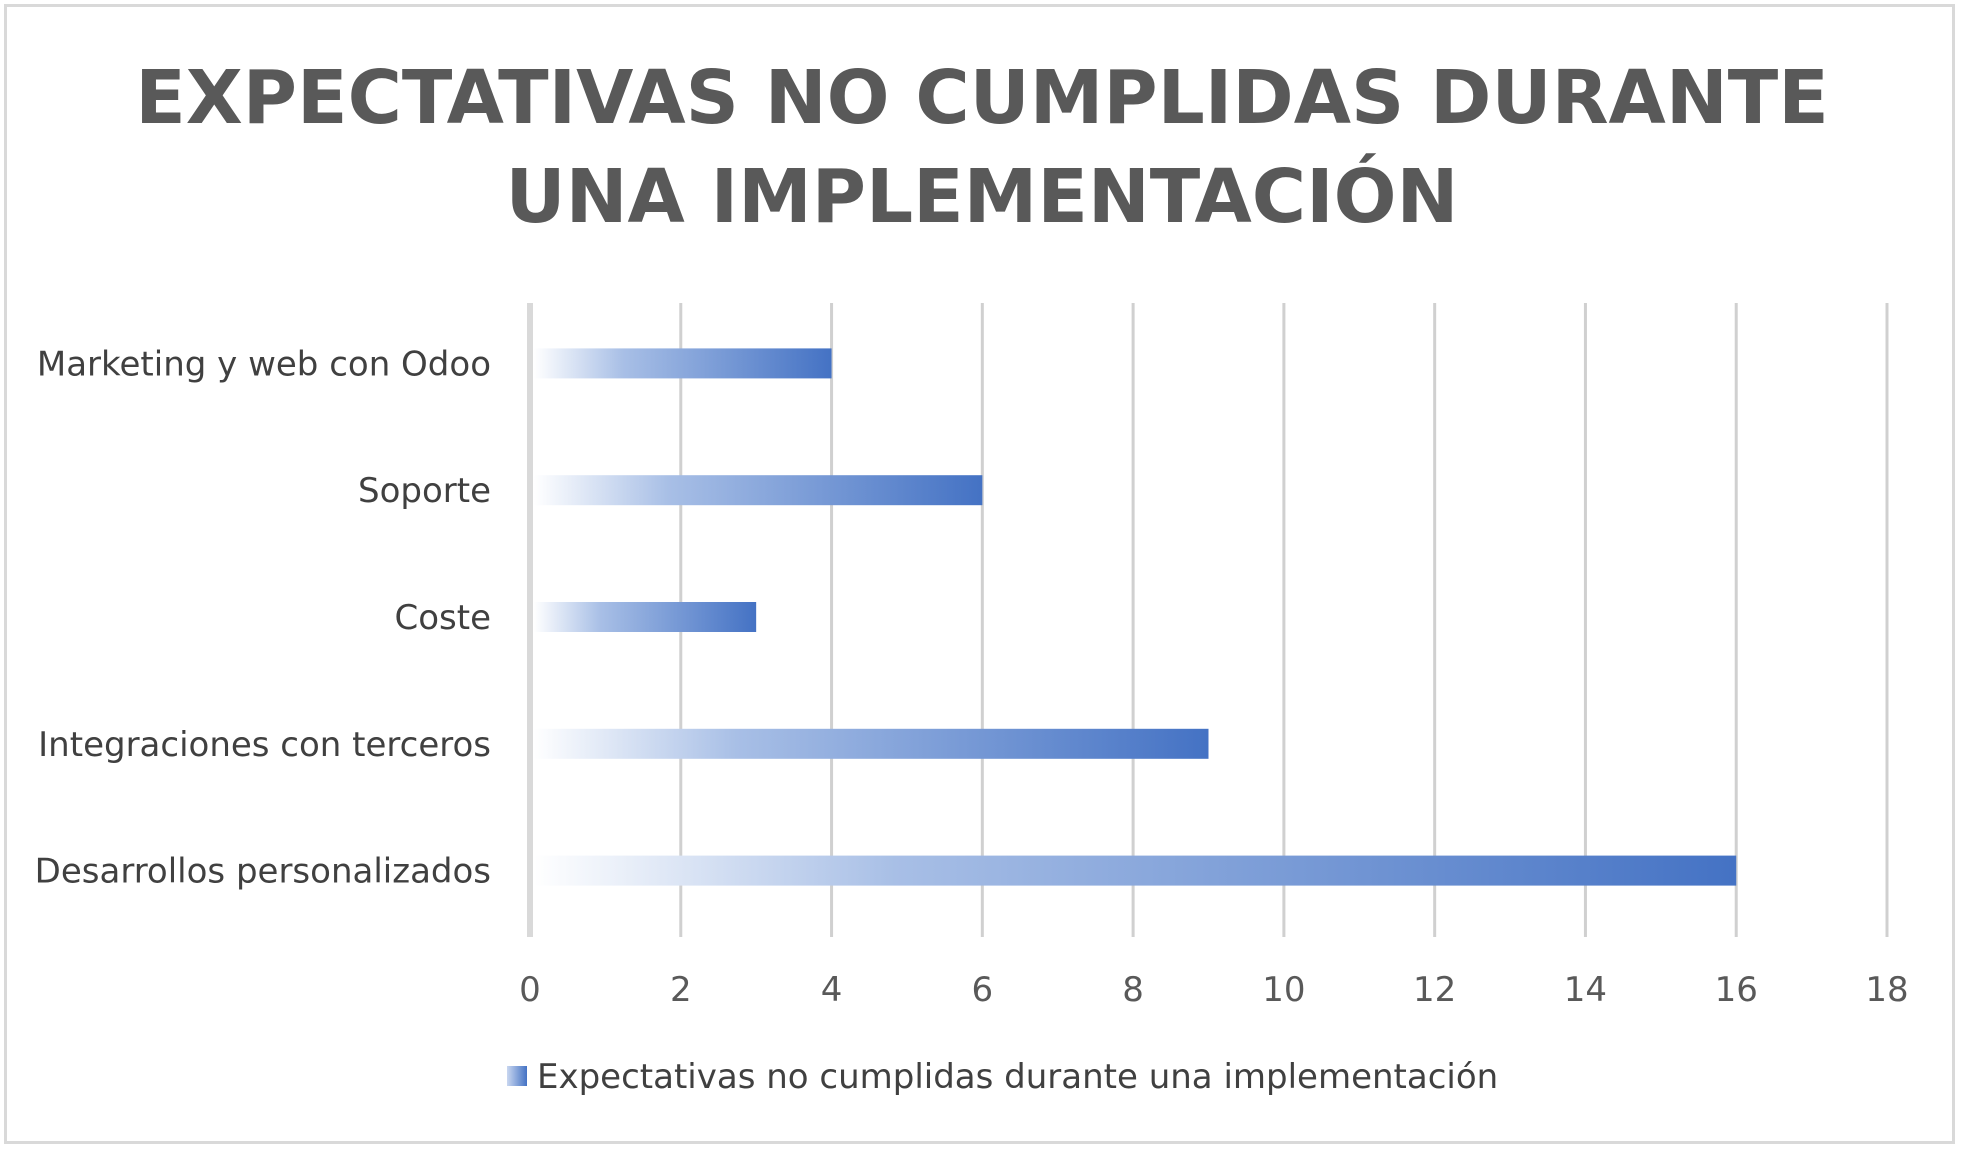  Describe the element at coordinates (1886, 990) in the screenshot. I see `x-tick-label: 18` at that location.